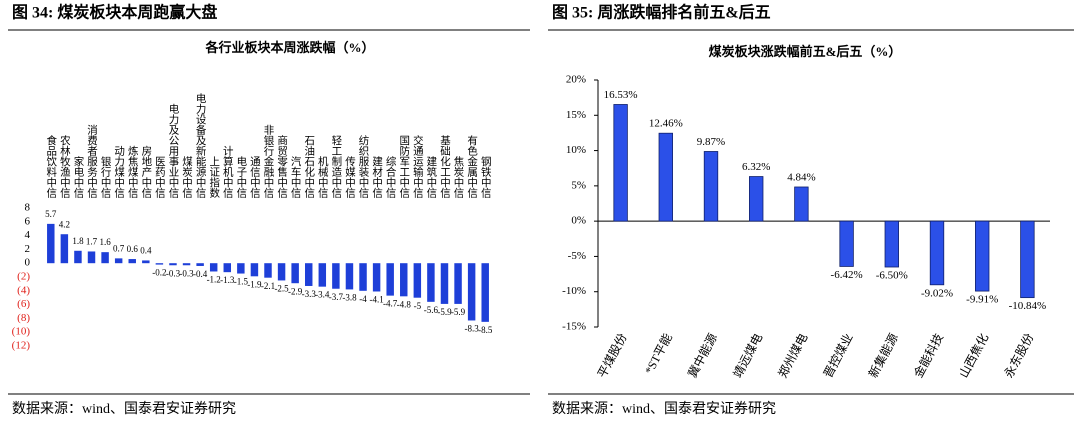  Describe the element at coordinates (578, 221) in the screenshot. I see `y-tick-label: 0%` at that location.